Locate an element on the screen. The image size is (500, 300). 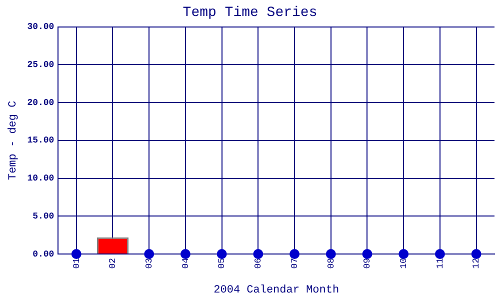
y-tick-label: 30.00 is located at coordinates (40, 27).